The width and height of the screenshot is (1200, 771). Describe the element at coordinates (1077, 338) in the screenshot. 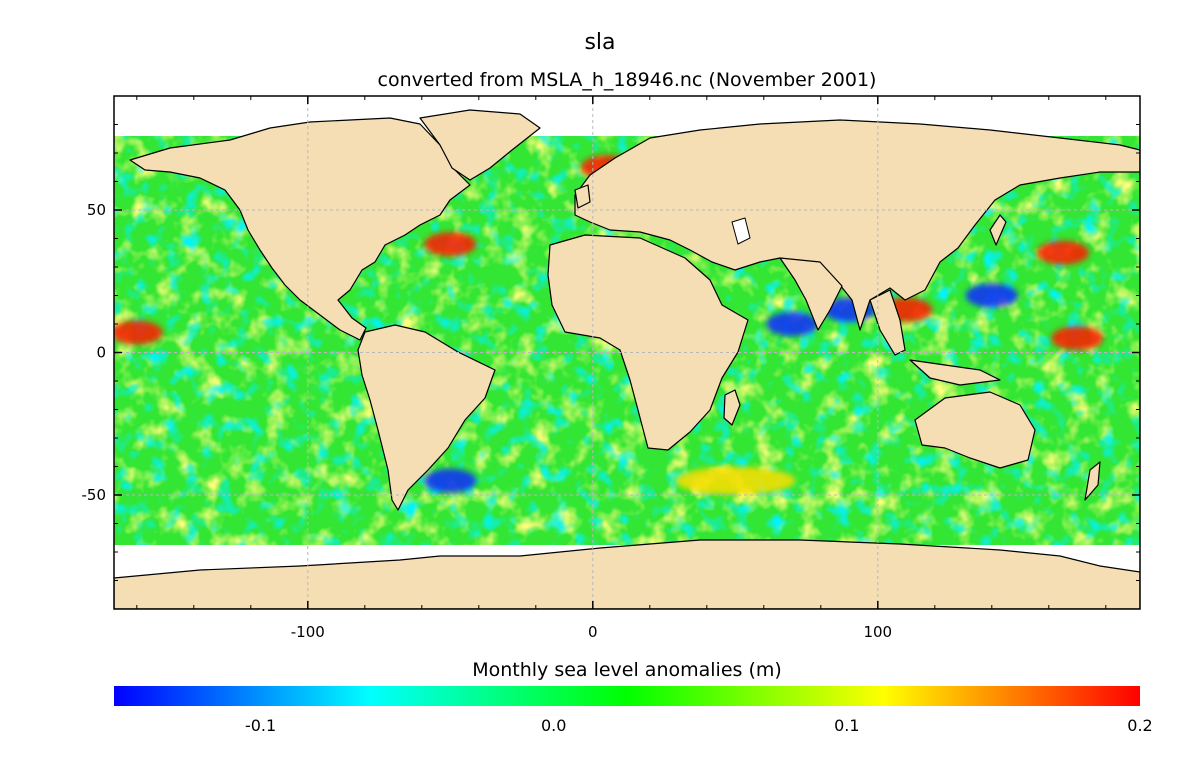

I see `anomaly-equatorial-pacific` at that location.